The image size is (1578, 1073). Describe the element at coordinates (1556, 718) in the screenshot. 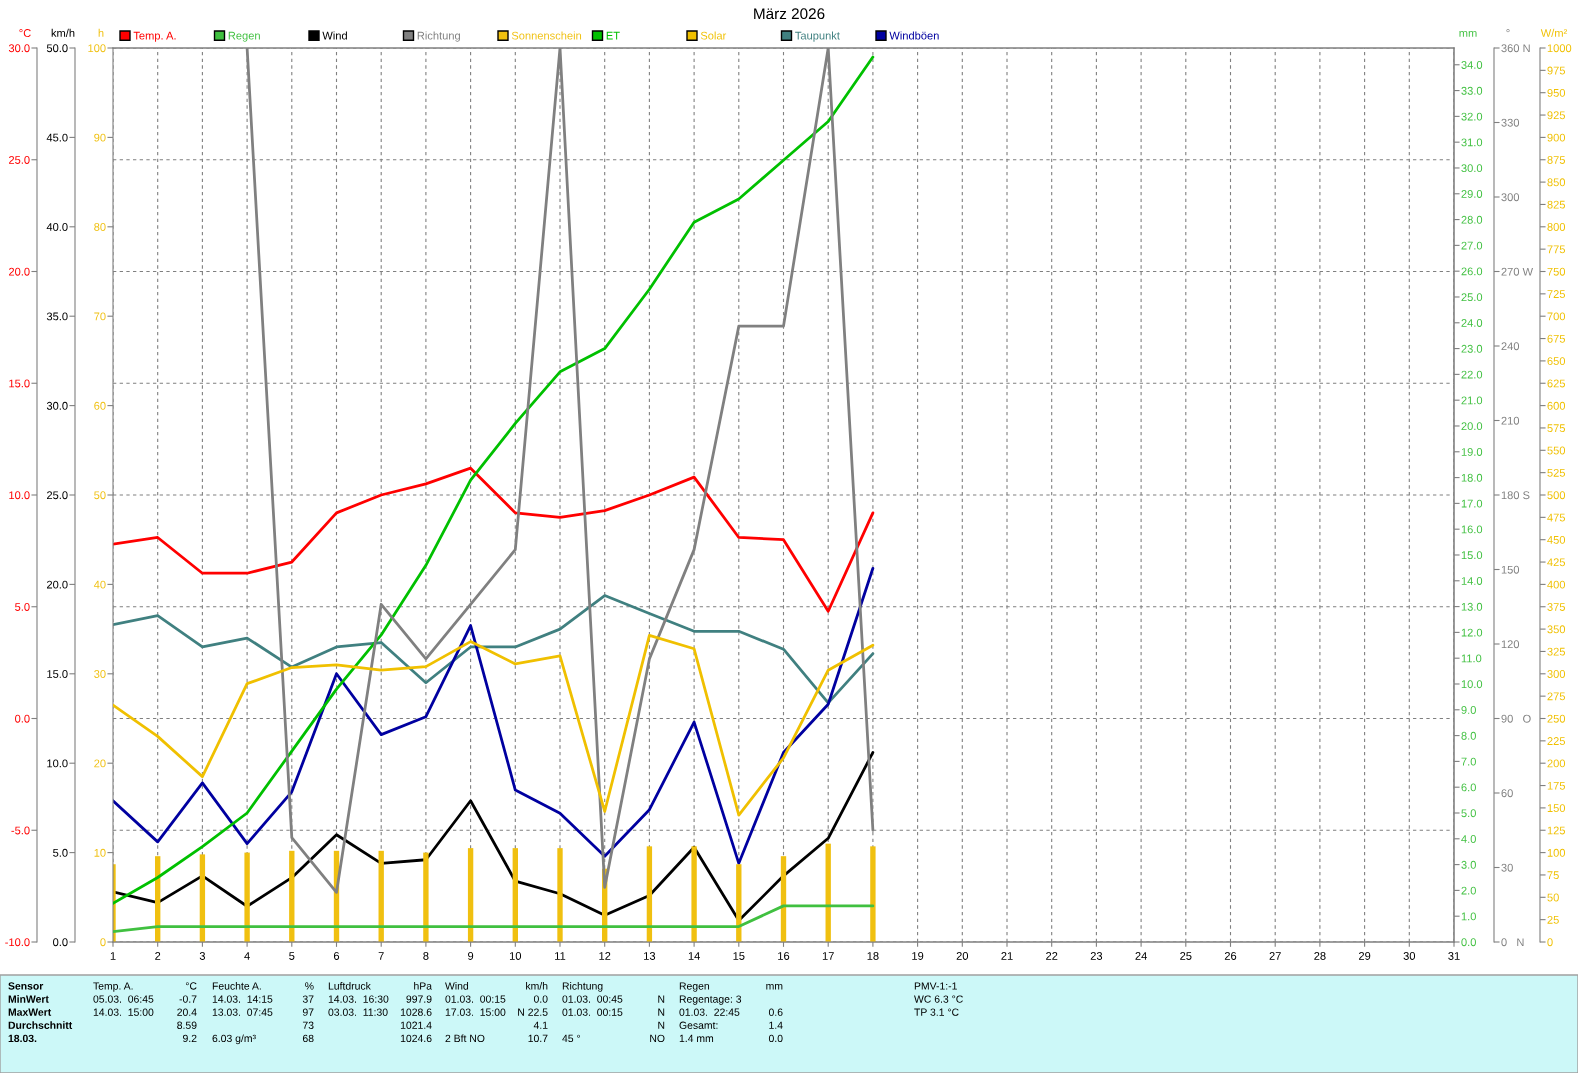

I see `y3-tick-label: 250` at that location.